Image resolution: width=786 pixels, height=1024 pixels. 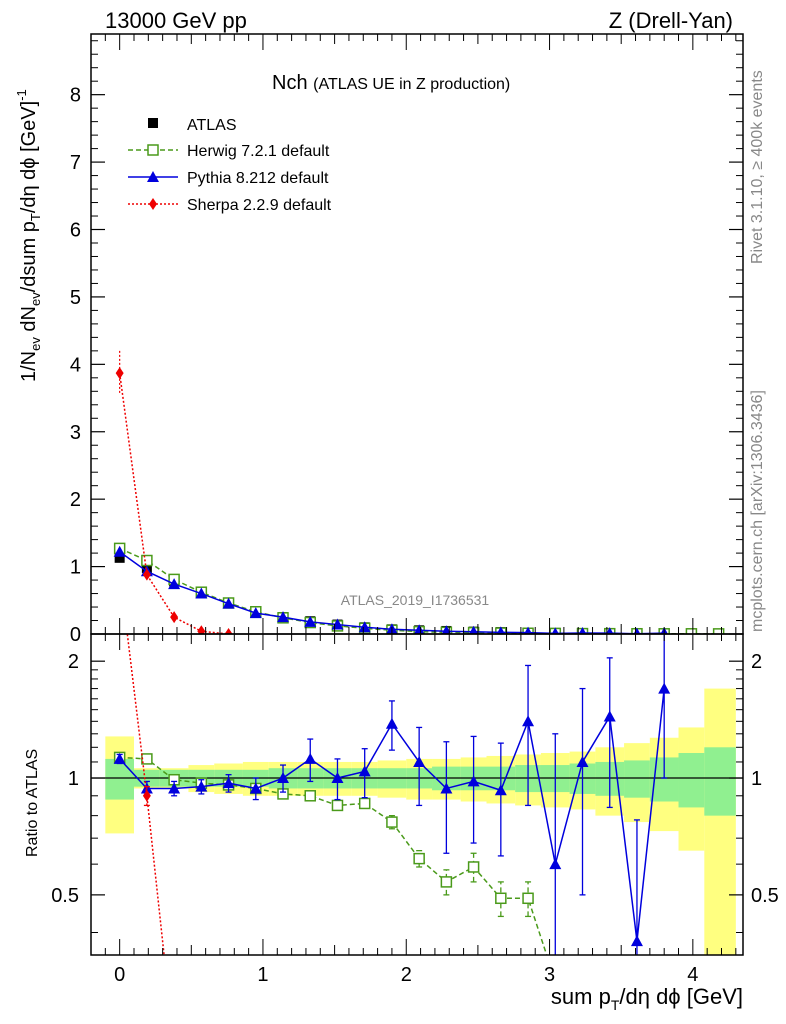 What do you see at coordinates (28, 235) in the screenshot?
I see `top-ylabel: 1/Nev dNev/dsum pT/dη dϕ [GeV]-1` at bounding box center [28, 235].